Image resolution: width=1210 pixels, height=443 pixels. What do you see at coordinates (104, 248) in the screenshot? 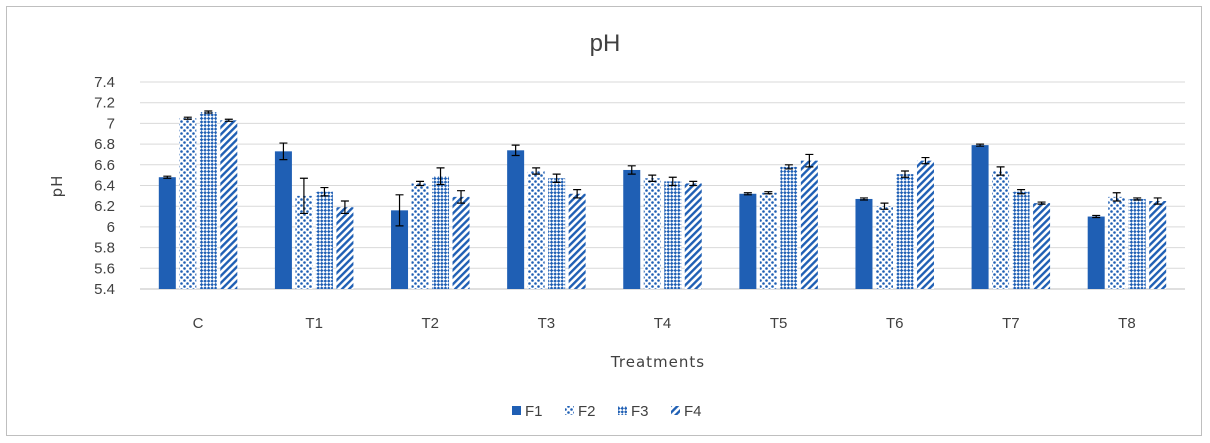
I see `y-tick-label: 5.8` at bounding box center [104, 248].